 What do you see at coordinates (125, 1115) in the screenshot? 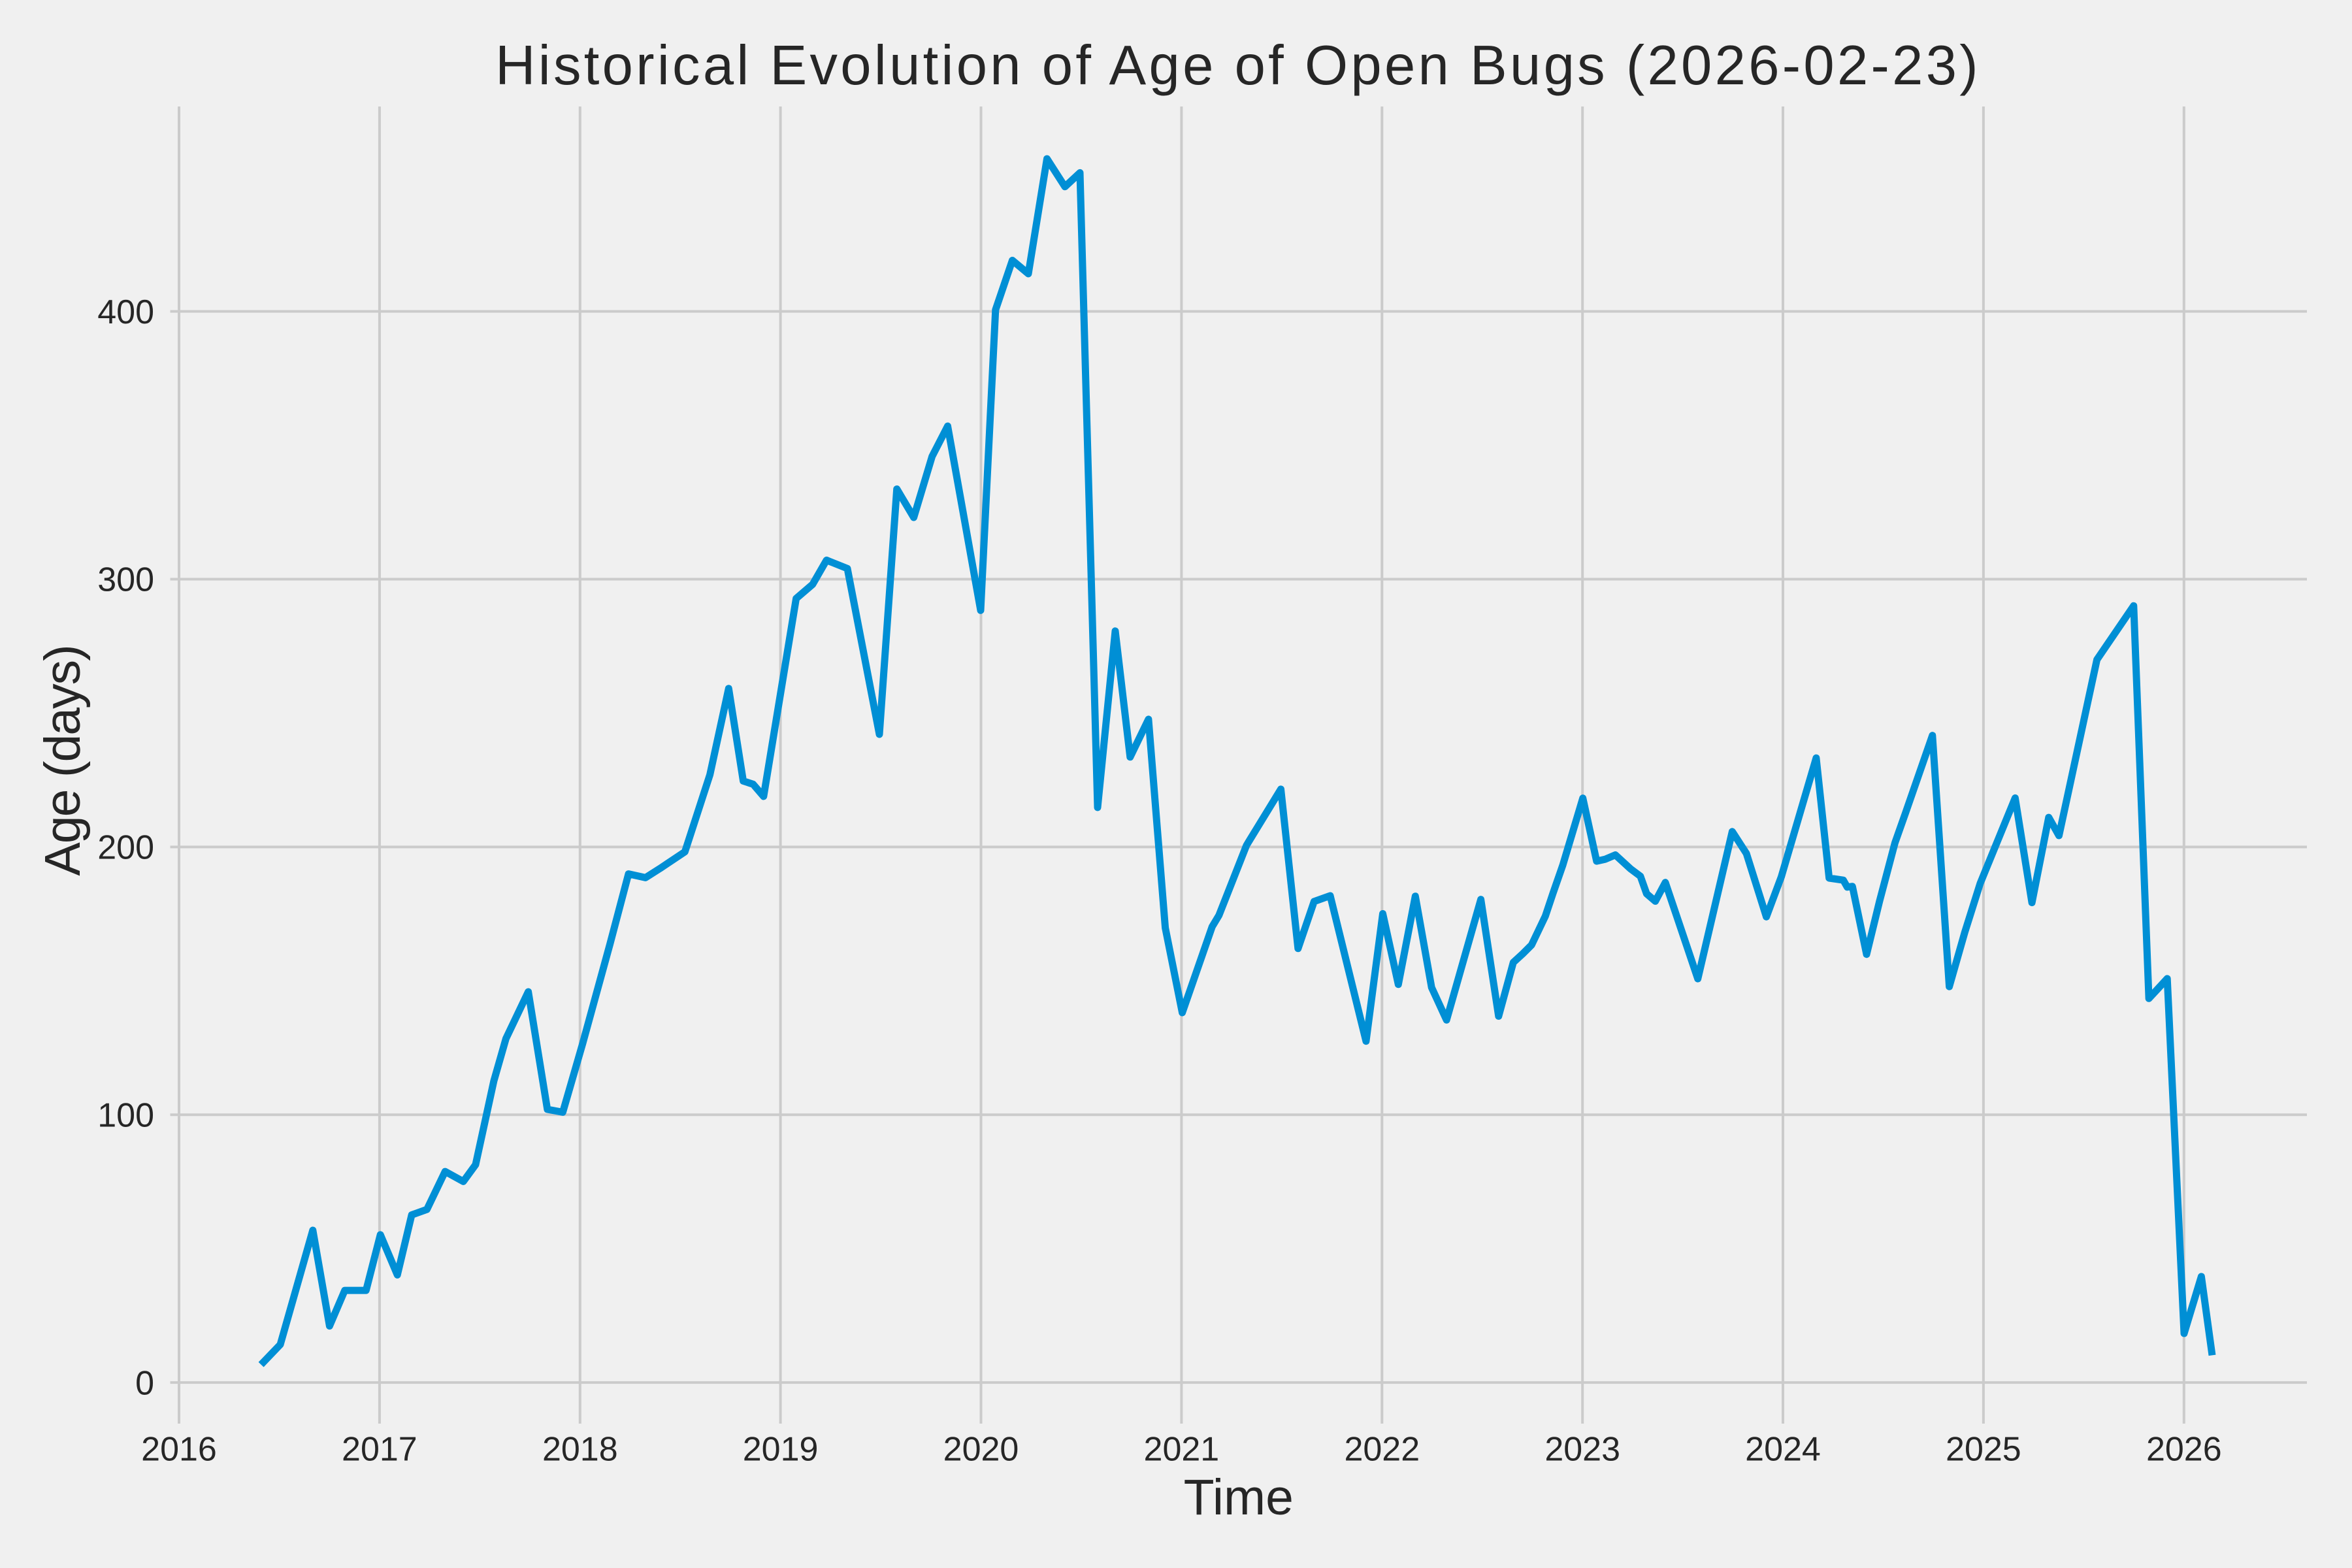
I see `svg-text: 100` at bounding box center [125, 1115].